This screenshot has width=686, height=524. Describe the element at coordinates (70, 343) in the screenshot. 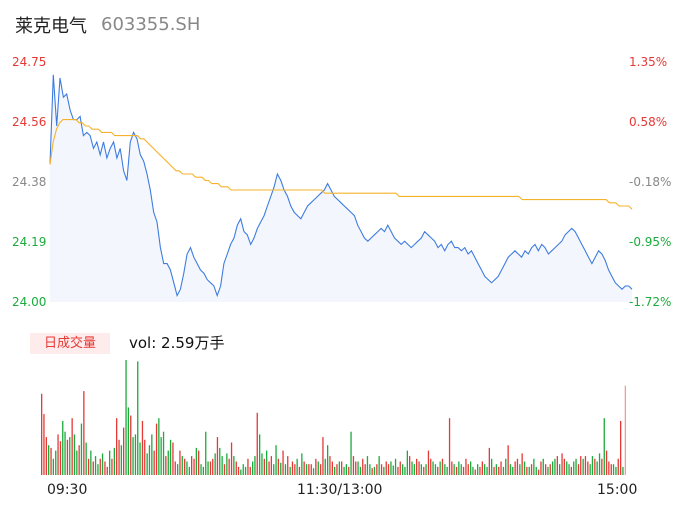

I see `volume-badge: 日成交量` at that location.